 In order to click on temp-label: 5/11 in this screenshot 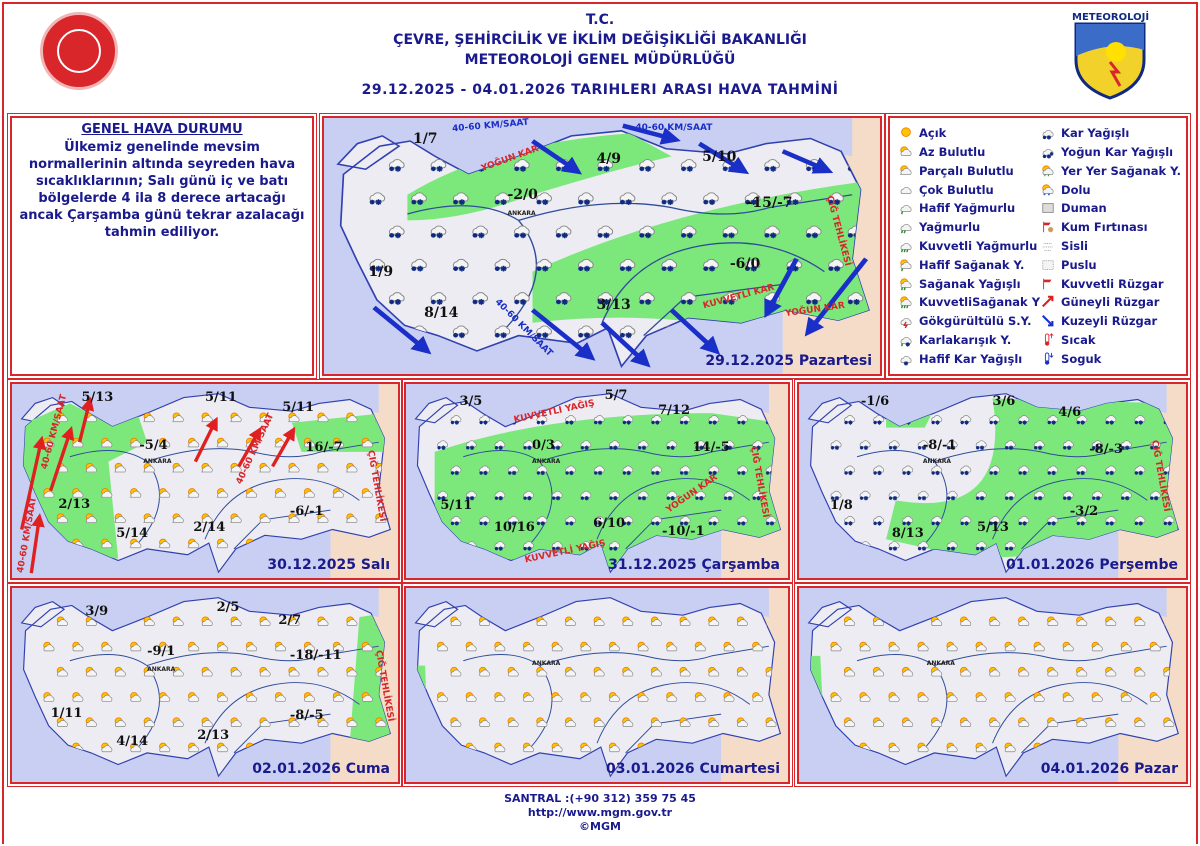, I will do `click(298, 407)`.